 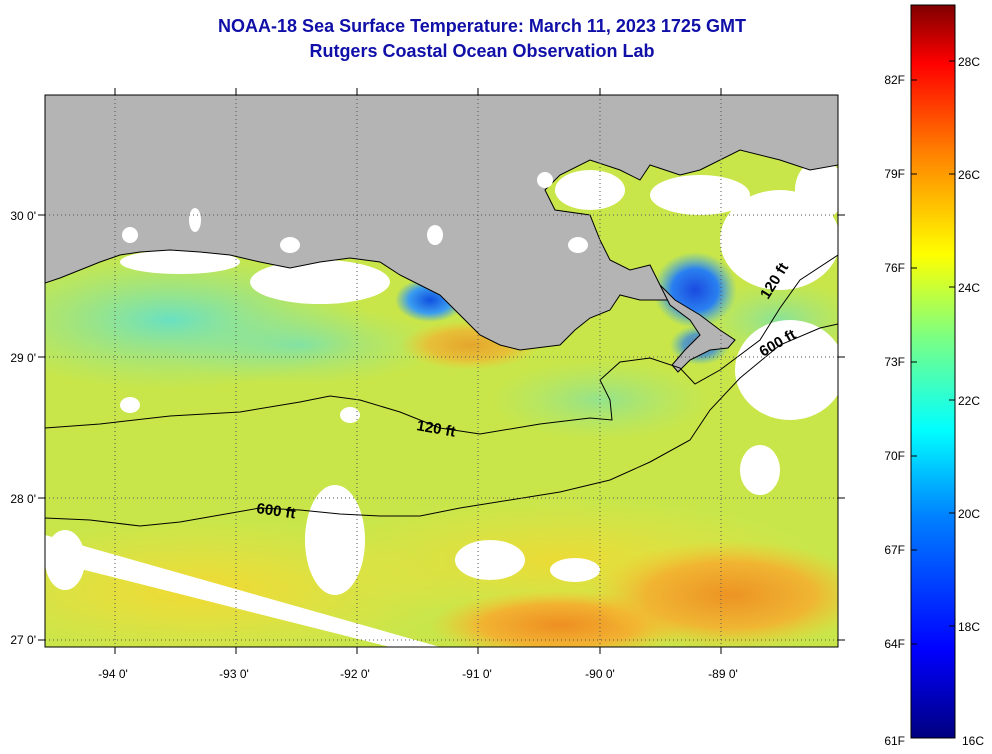 I want to click on lat-label: 28 0', so click(x=23, y=499).